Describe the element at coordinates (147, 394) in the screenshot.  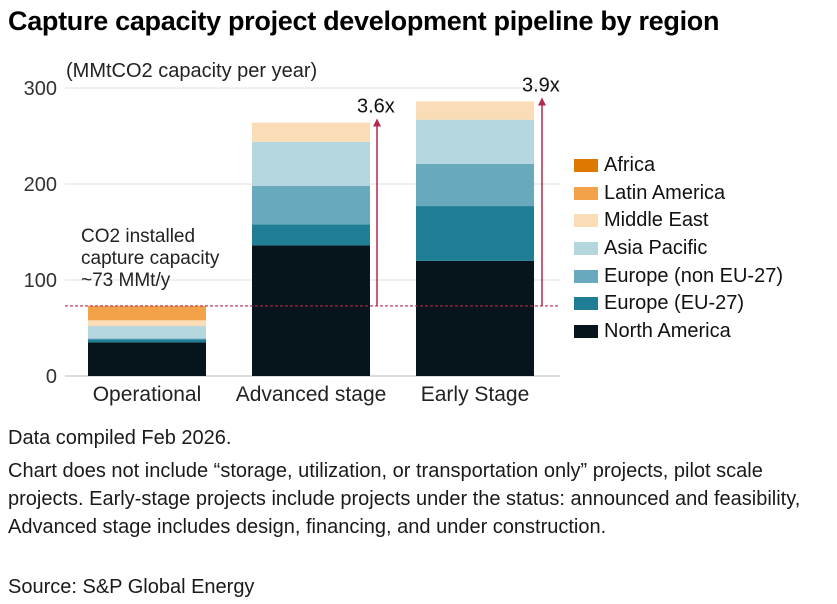
I see `x-tick-label: Operational` at that location.